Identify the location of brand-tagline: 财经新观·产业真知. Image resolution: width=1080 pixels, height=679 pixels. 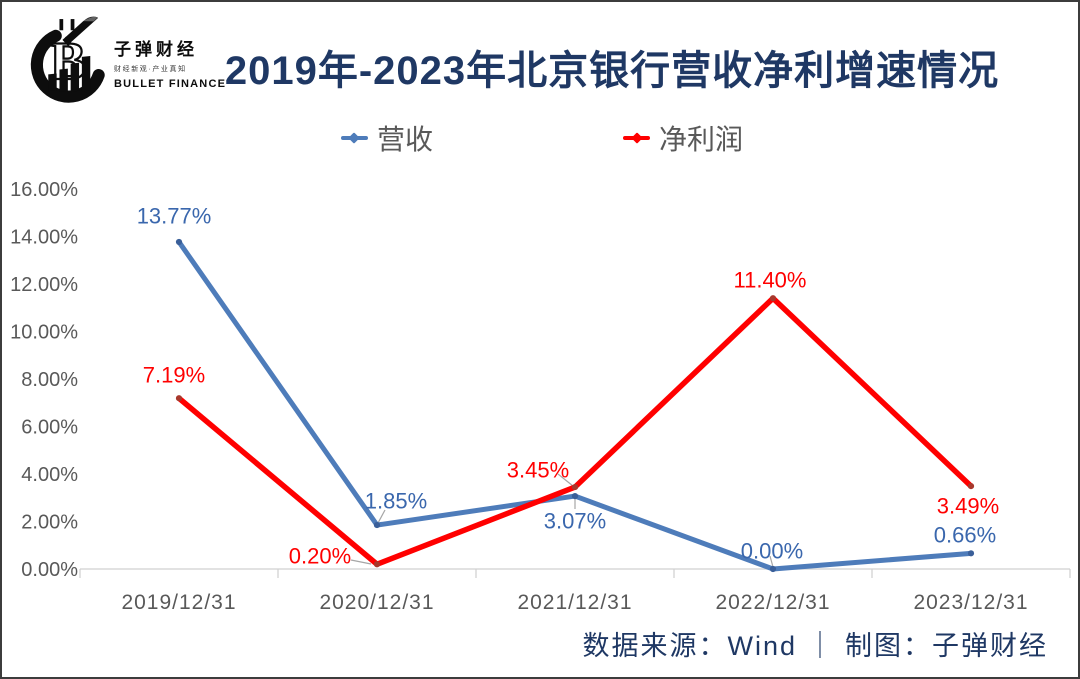
(150, 69).